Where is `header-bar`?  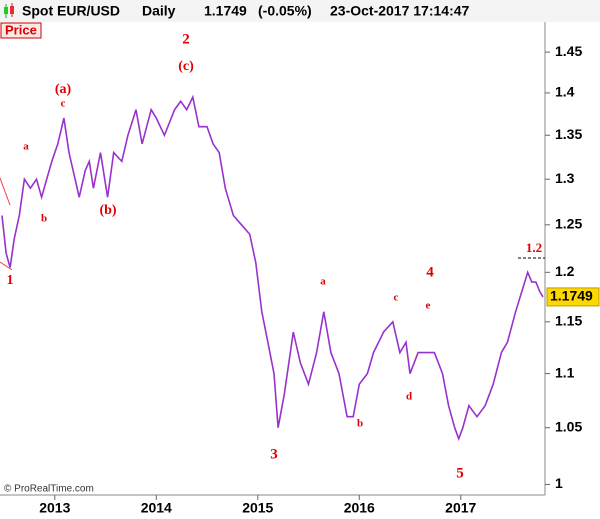 header-bar is located at coordinates (300, 11).